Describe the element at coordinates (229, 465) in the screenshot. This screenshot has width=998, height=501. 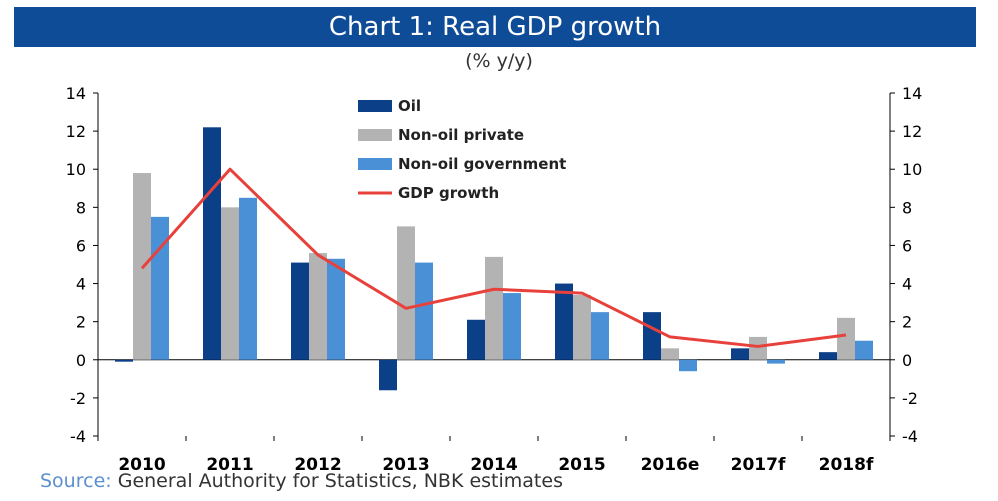
I see `category-label: 2011` at that location.